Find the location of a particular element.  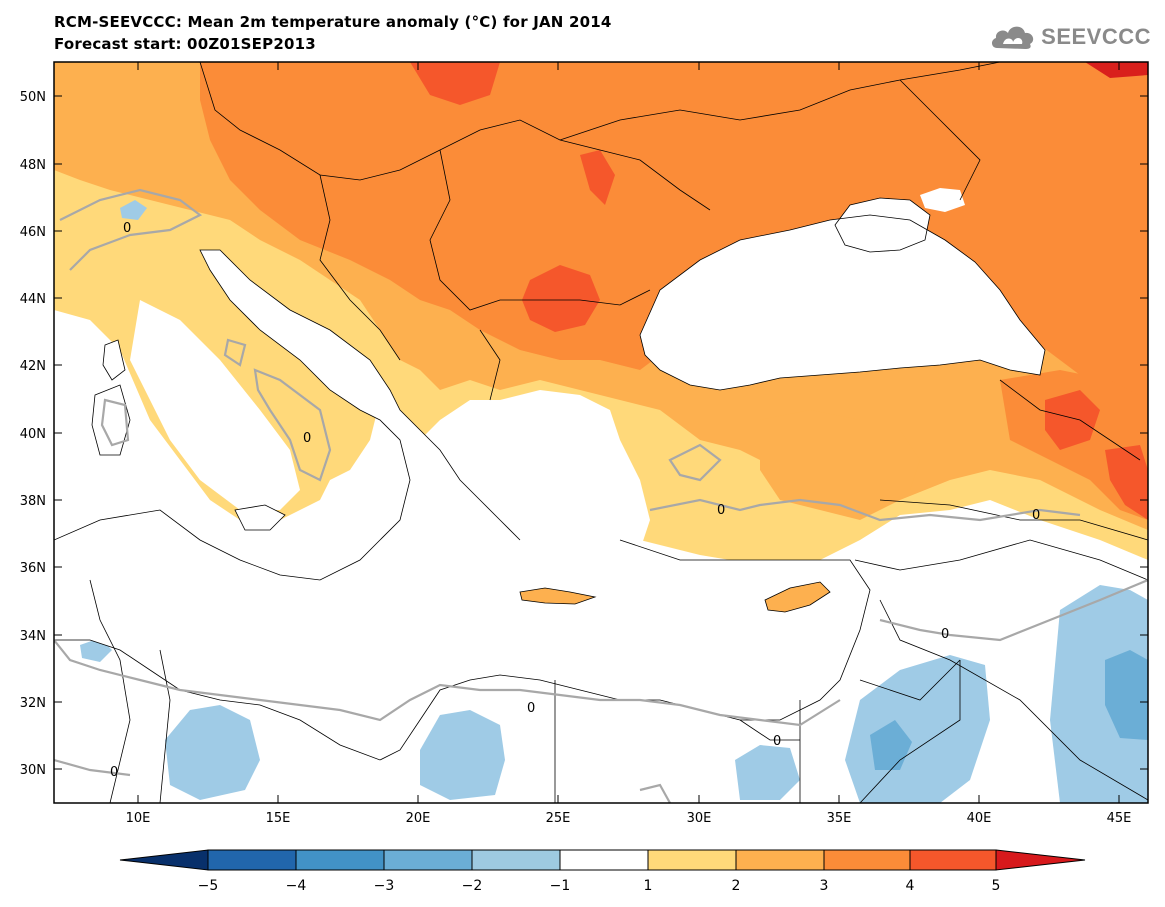

lon-label: 35E is located at coordinates (839, 818).